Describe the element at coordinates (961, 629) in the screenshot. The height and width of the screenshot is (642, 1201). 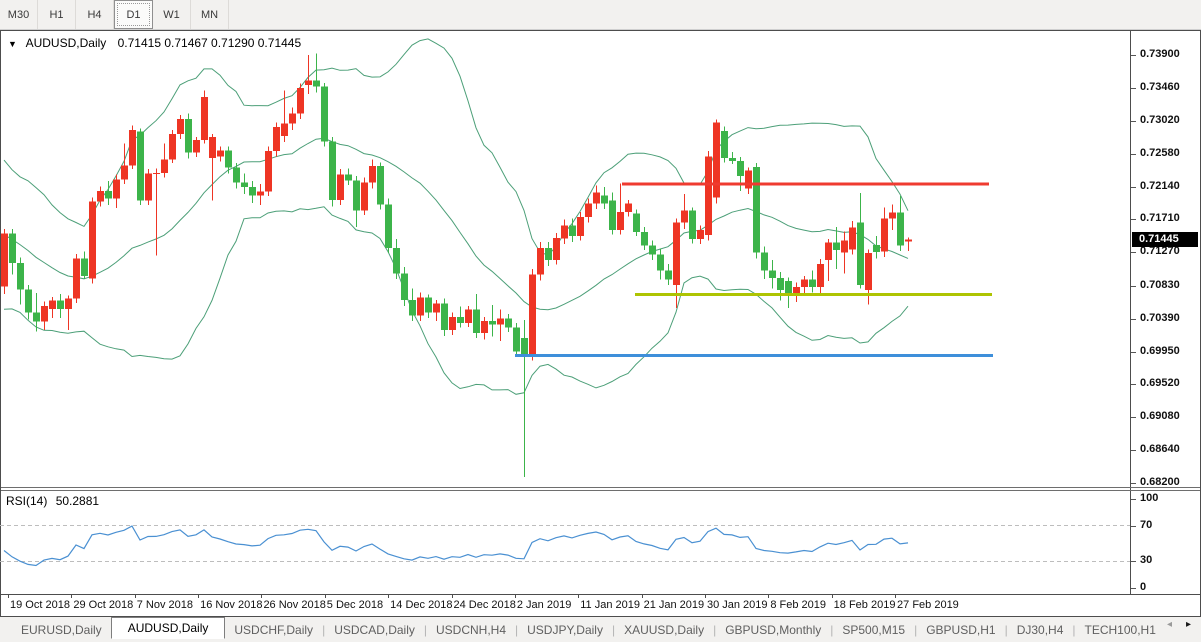
I see `chart-tab-GBPUSD-H1: GBPUSD,H1` at that location.